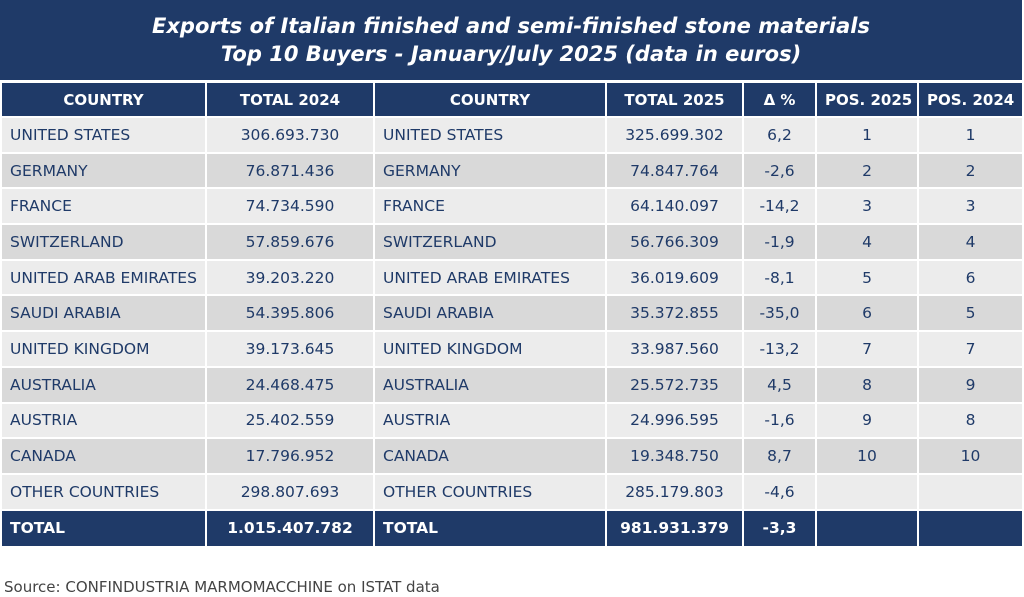 The image size is (1024, 597). Describe the element at coordinates (290, 349) in the screenshot. I see `table-cell: 39.173.645` at that location.